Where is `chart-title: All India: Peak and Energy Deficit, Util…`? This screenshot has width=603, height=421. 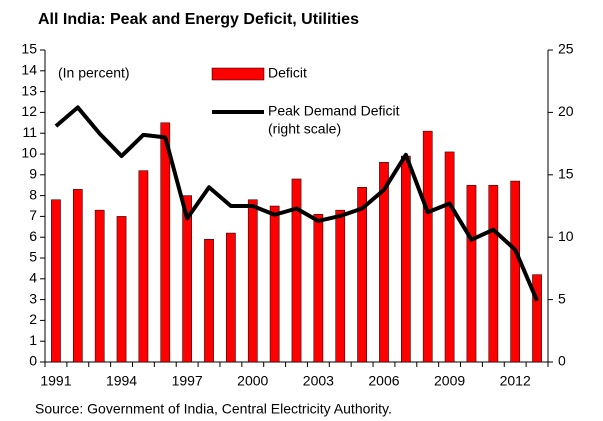 chart-title: All India: Peak and Energy Deficit, Util… is located at coordinates (198, 19).